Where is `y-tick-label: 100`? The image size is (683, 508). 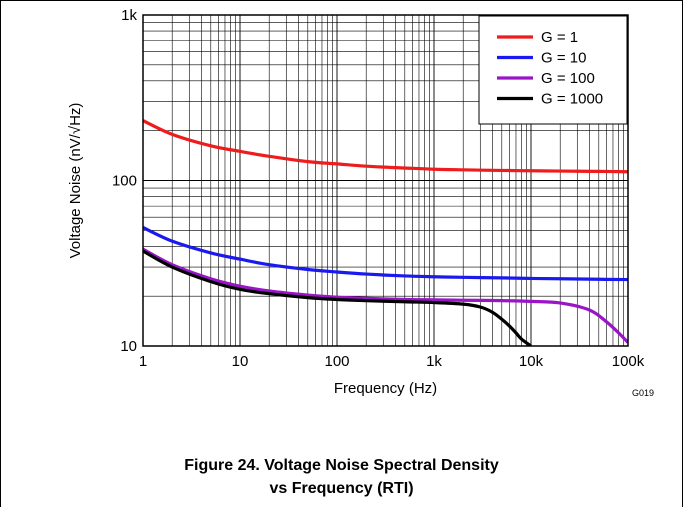 y-tick-label: 100 is located at coordinates (124, 181).